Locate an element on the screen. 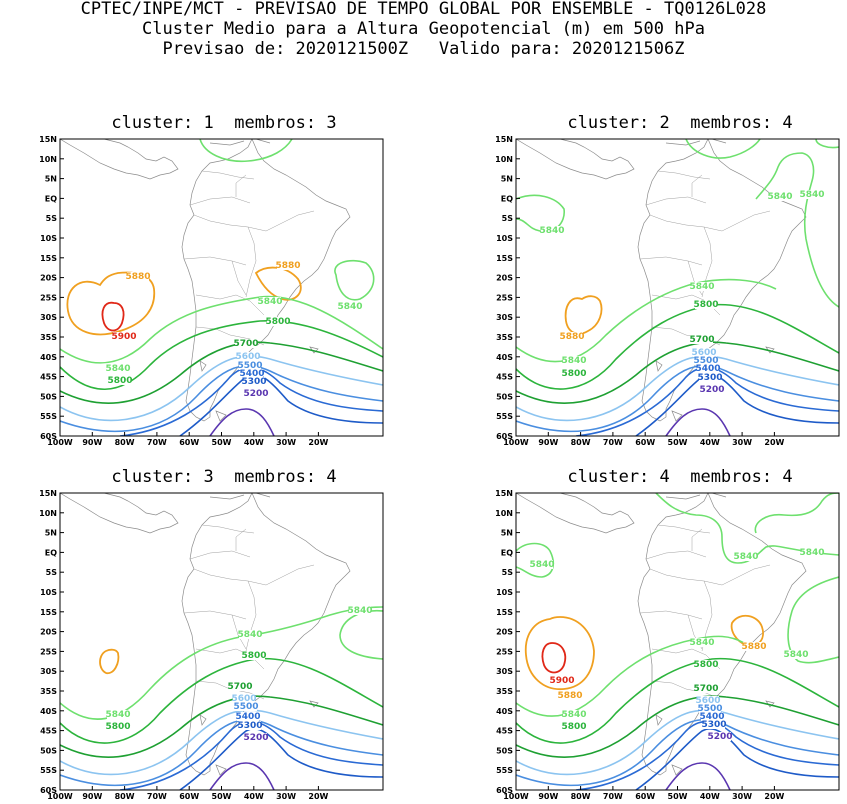  contour-label-5700: 5700 is located at coordinates (701, 340).